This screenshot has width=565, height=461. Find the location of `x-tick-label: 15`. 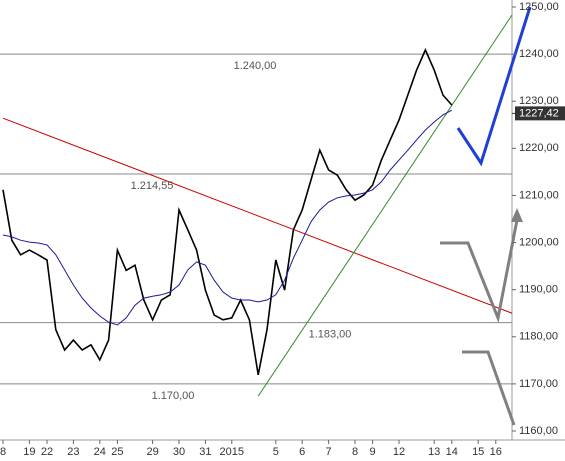

x-tick-label: 15 is located at coordinates (478, 452).